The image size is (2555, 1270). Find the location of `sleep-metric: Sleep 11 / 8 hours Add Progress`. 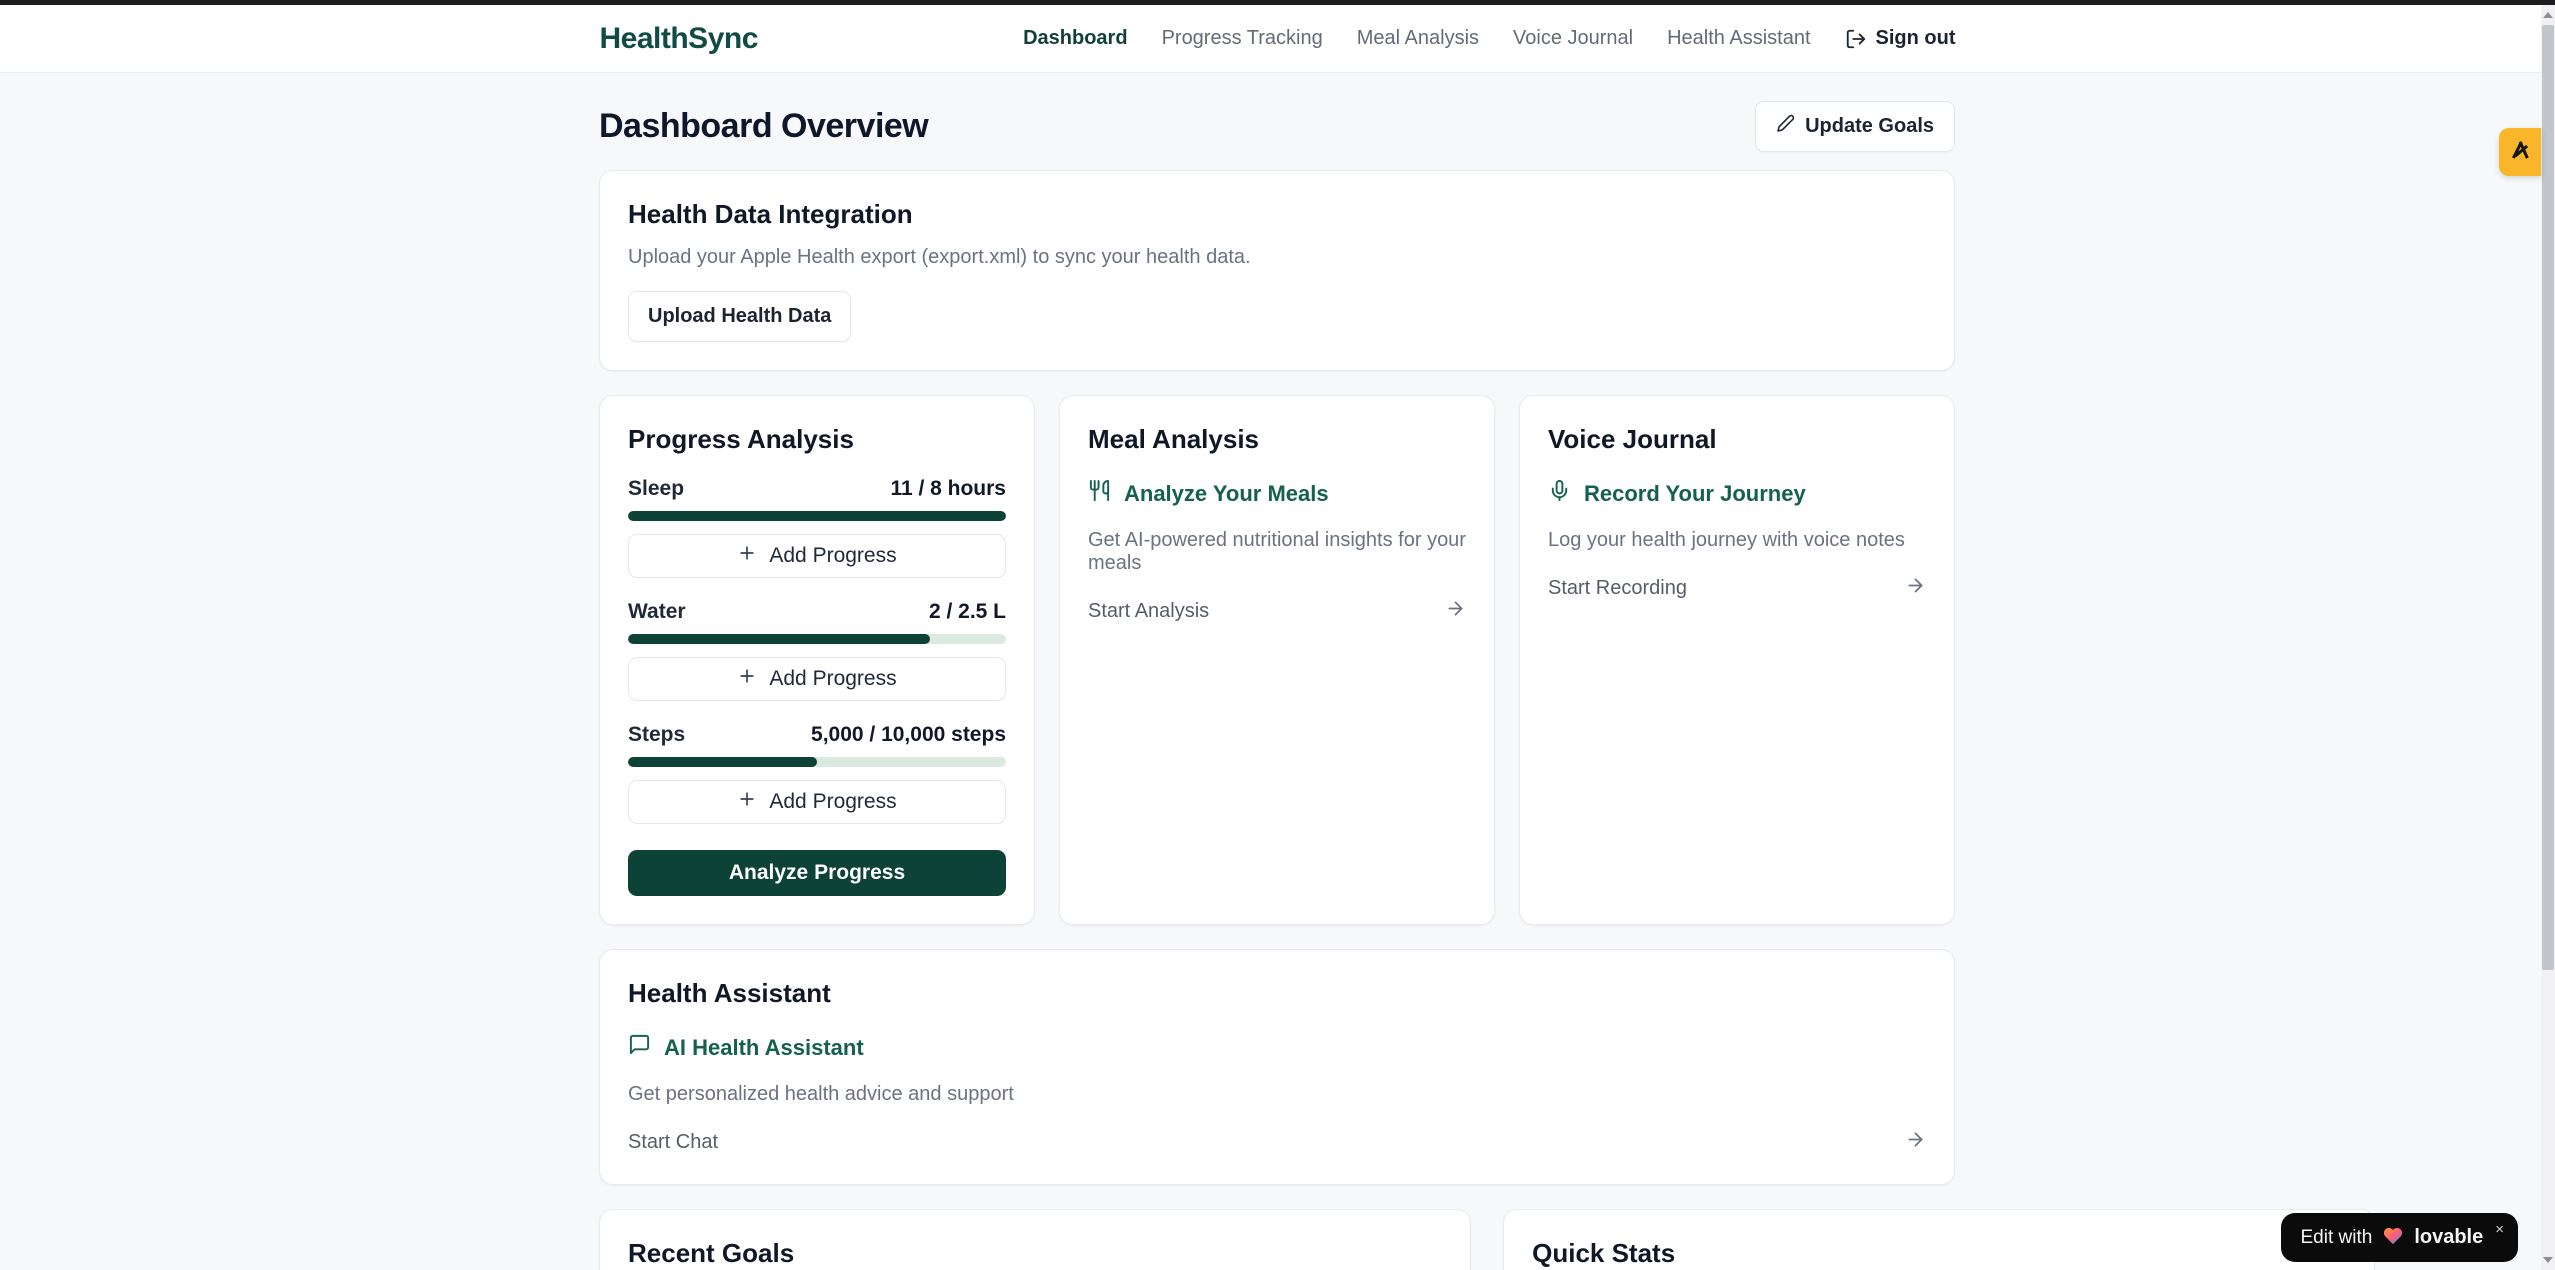

sleep-metric: Sleep 11 / 8 hours Add Progress is located at coordinates (817, 527).